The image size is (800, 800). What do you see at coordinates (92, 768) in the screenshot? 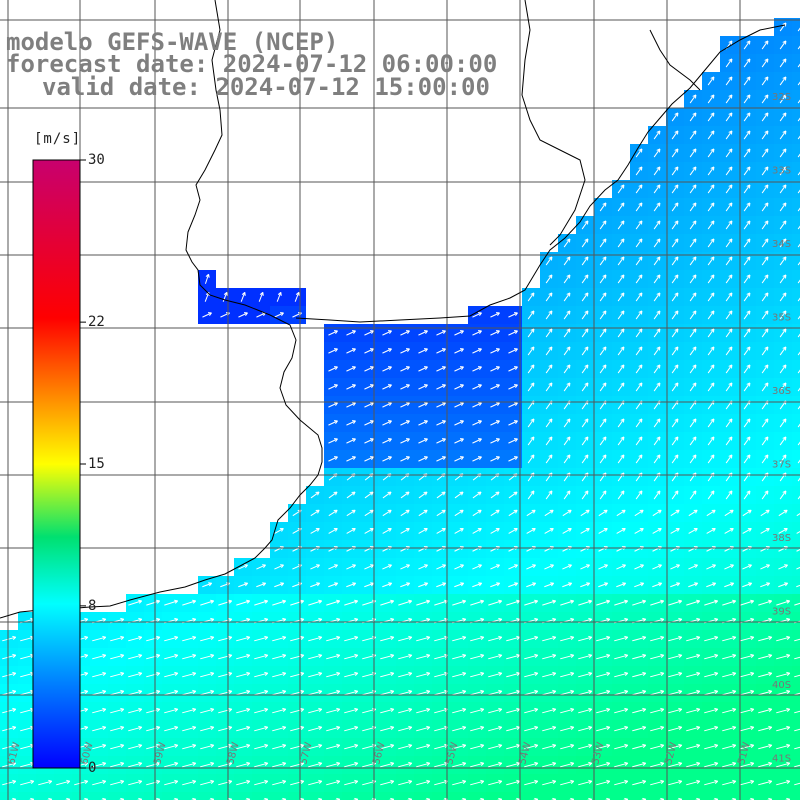
I see `colorbar-tick-label: 0` at bounding box center [92, 768].